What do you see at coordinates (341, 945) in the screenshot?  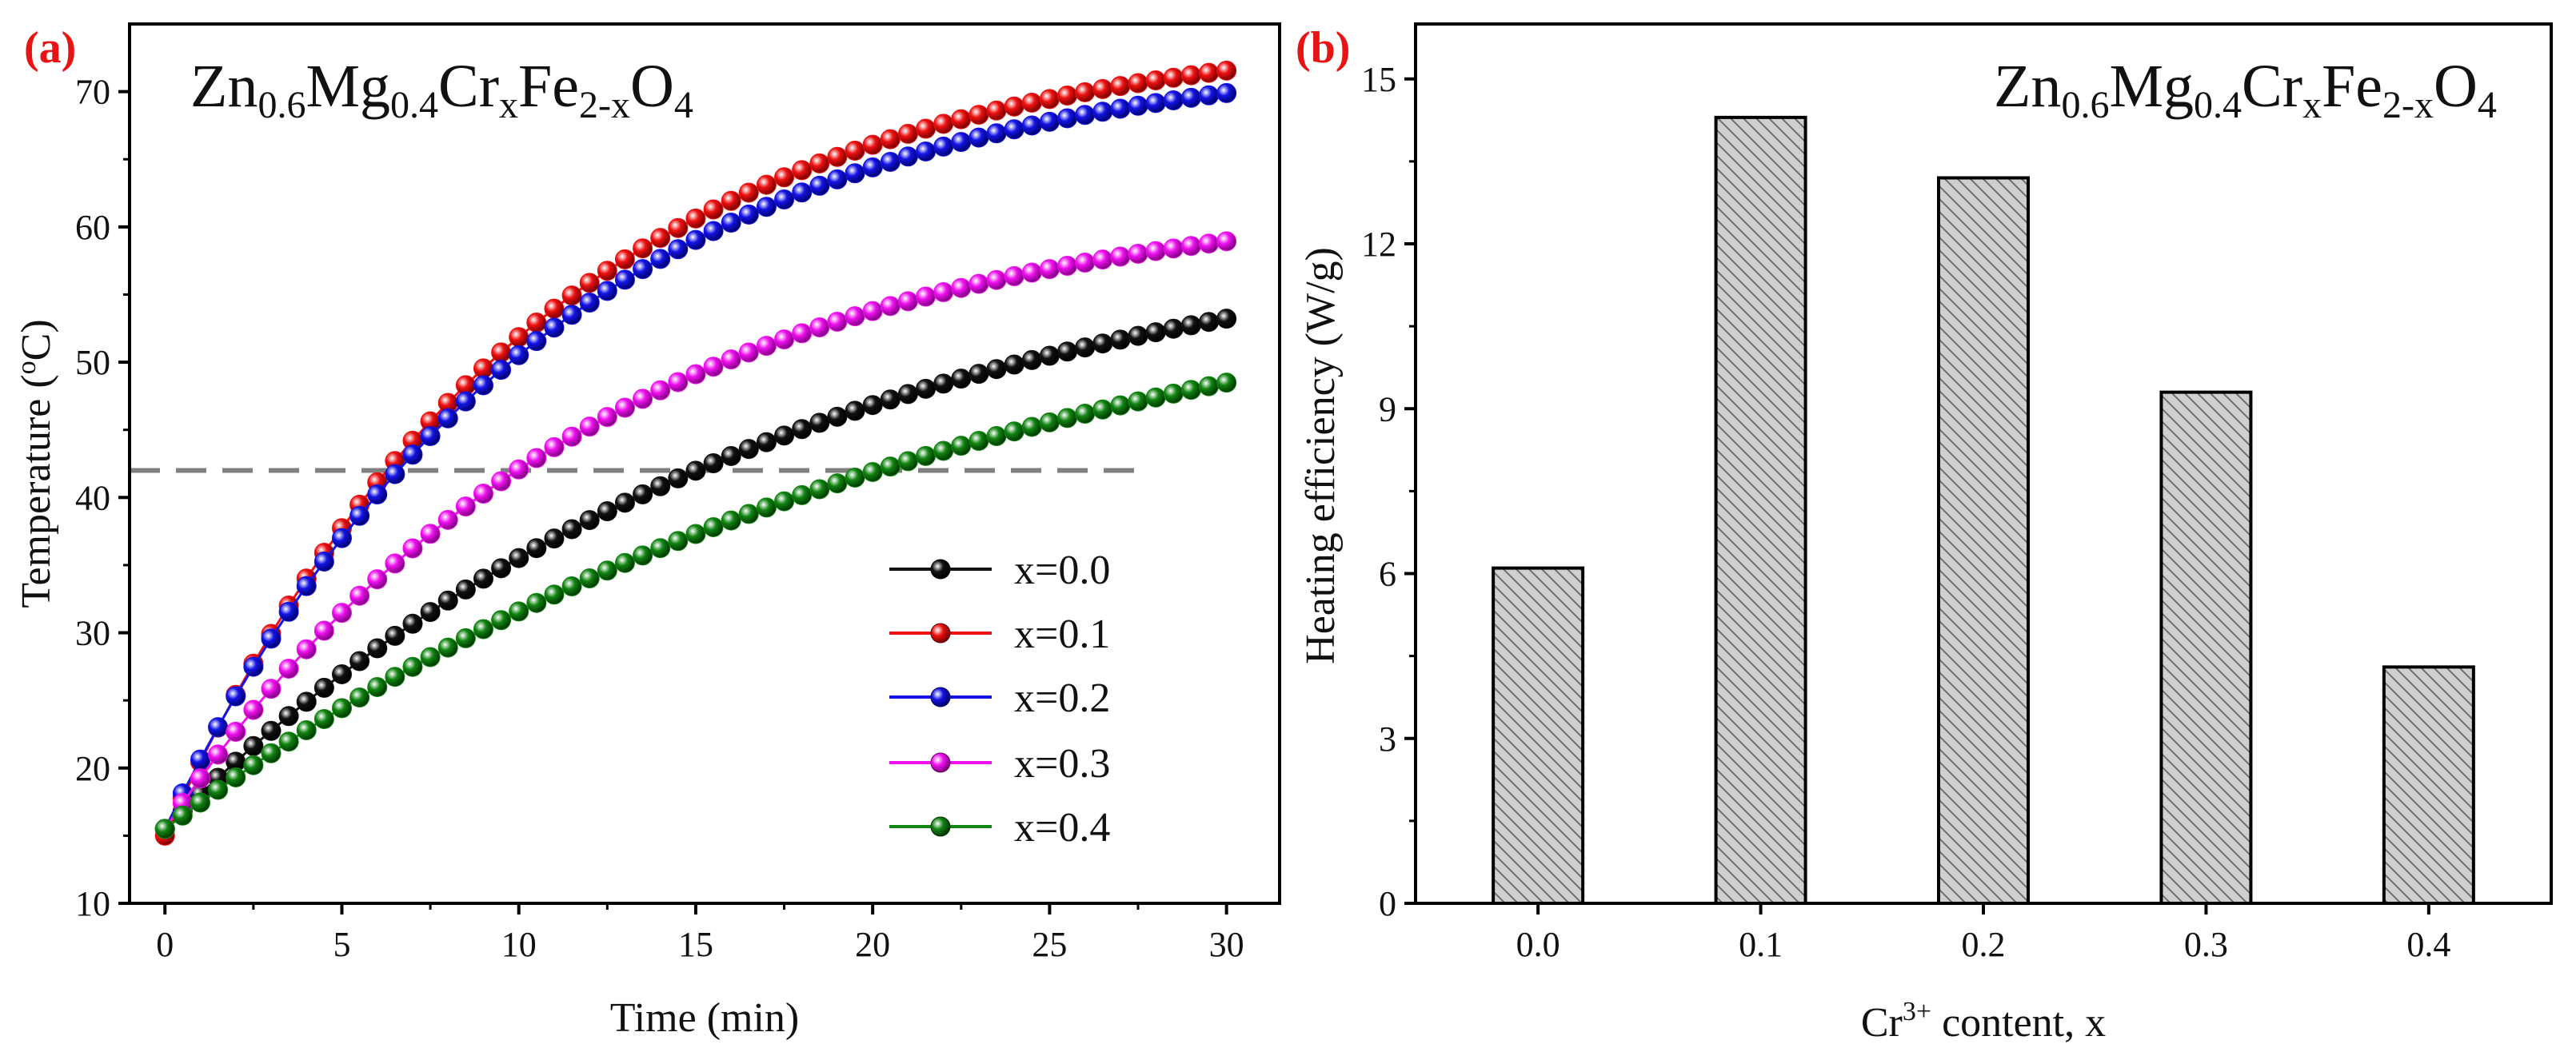 I see `x-tick-label: 5` at bounding box center [341, 945].